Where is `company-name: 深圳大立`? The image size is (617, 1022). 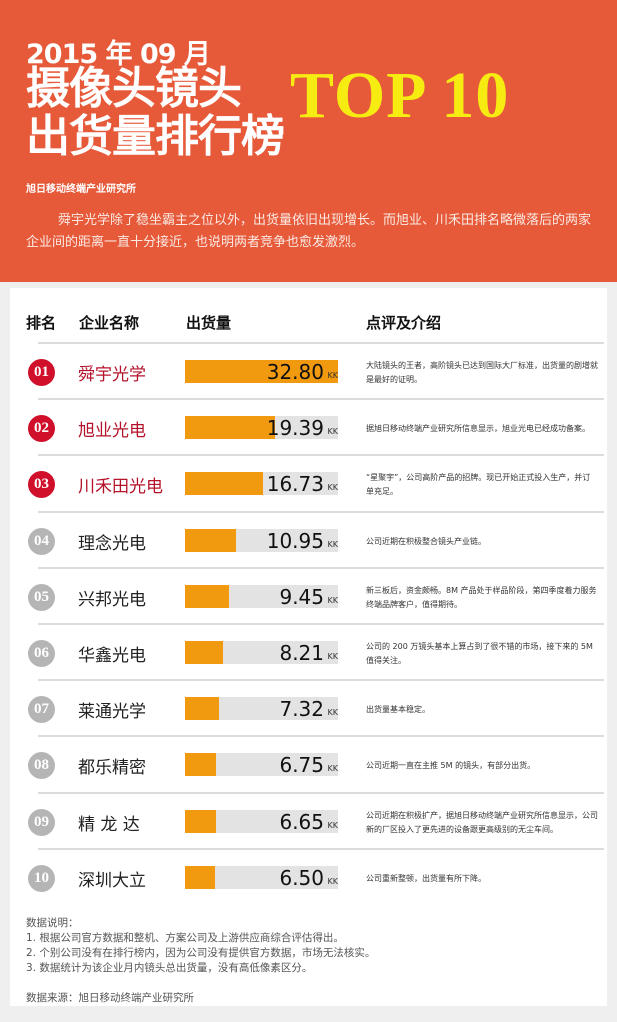 company-name: 深圳大立 is located at coordinates (112, 880).